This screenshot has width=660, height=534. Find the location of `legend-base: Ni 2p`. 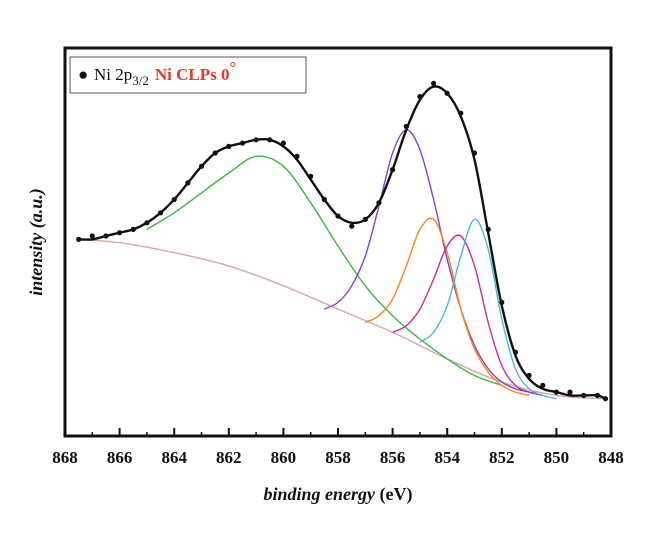

legend-base: Ni 2p is located at coordinates (113, 74).